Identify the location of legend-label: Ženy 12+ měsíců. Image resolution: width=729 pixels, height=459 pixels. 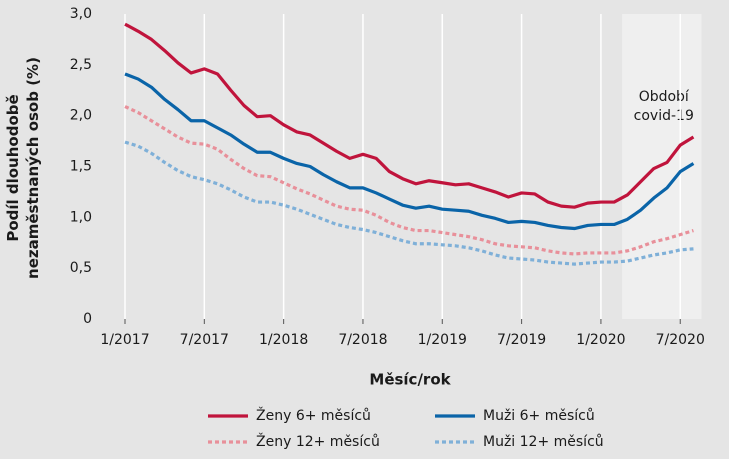
(318, 441).